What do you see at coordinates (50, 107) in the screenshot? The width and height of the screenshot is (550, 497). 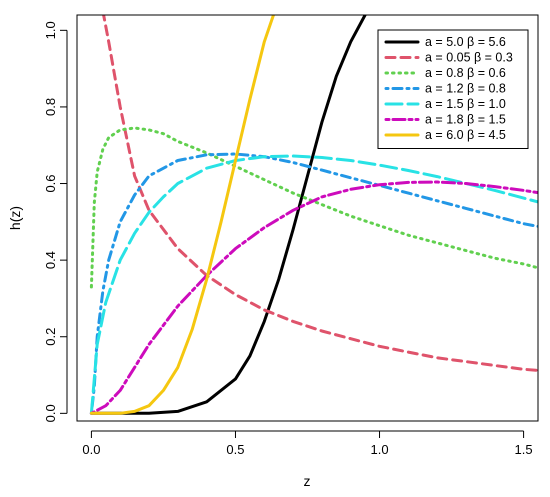 I see `y-tick-label-4: 0.8` at bounding box center [50, 107].